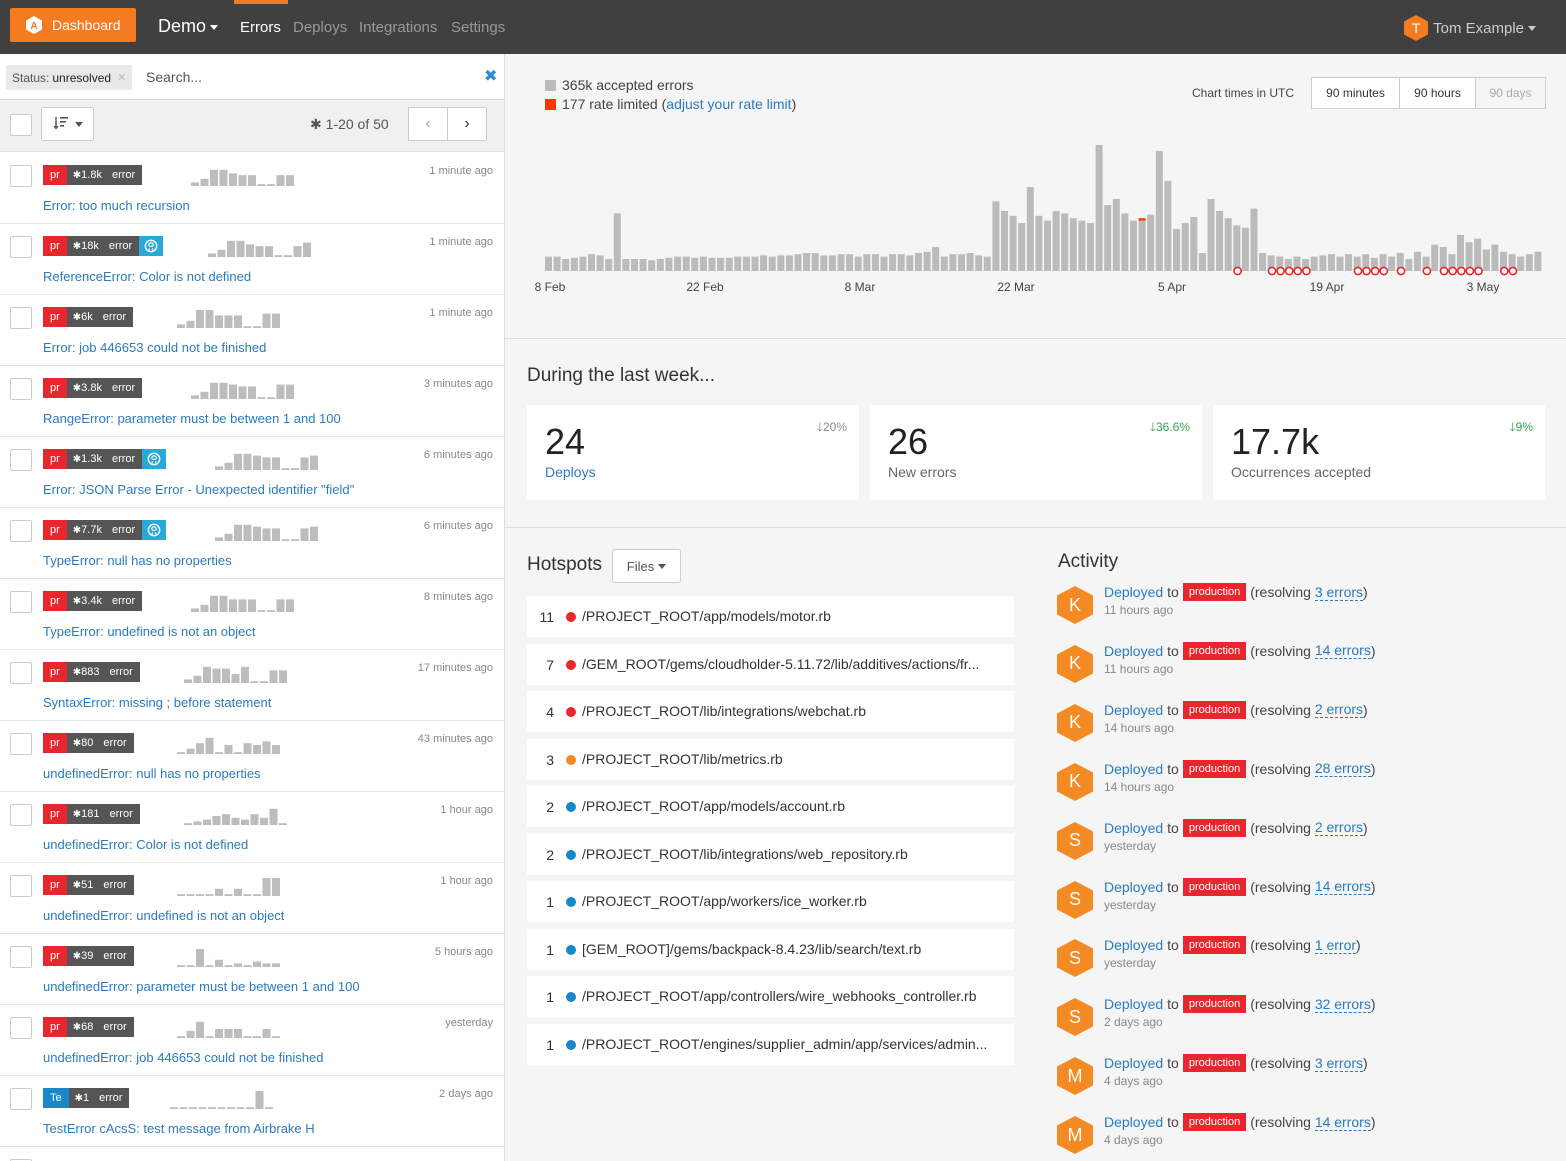 This screenshot has height=1161, width=1566. I want to click on error-message-link: ReferenceError: Color is not defined, so click(147, 276).